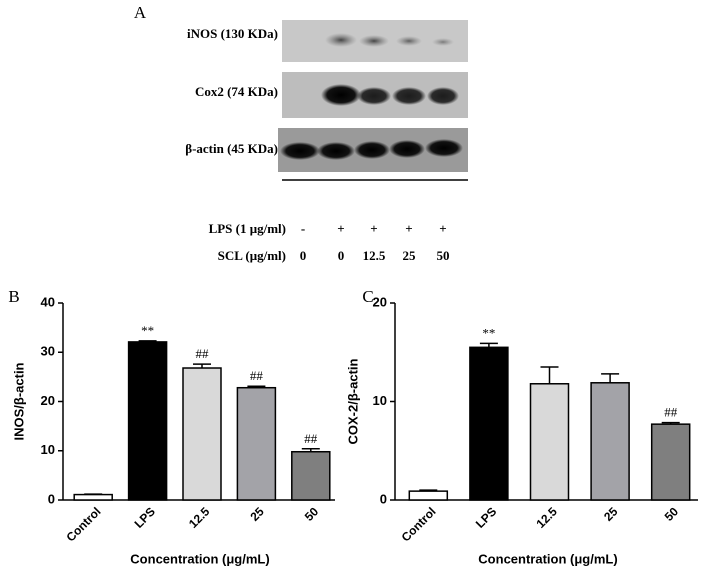 The width and height of the screenshot is (707, 576). Describe the element at coordinates (48, 301) in the screenshot. I see `y-tick-label: 40` at that location.